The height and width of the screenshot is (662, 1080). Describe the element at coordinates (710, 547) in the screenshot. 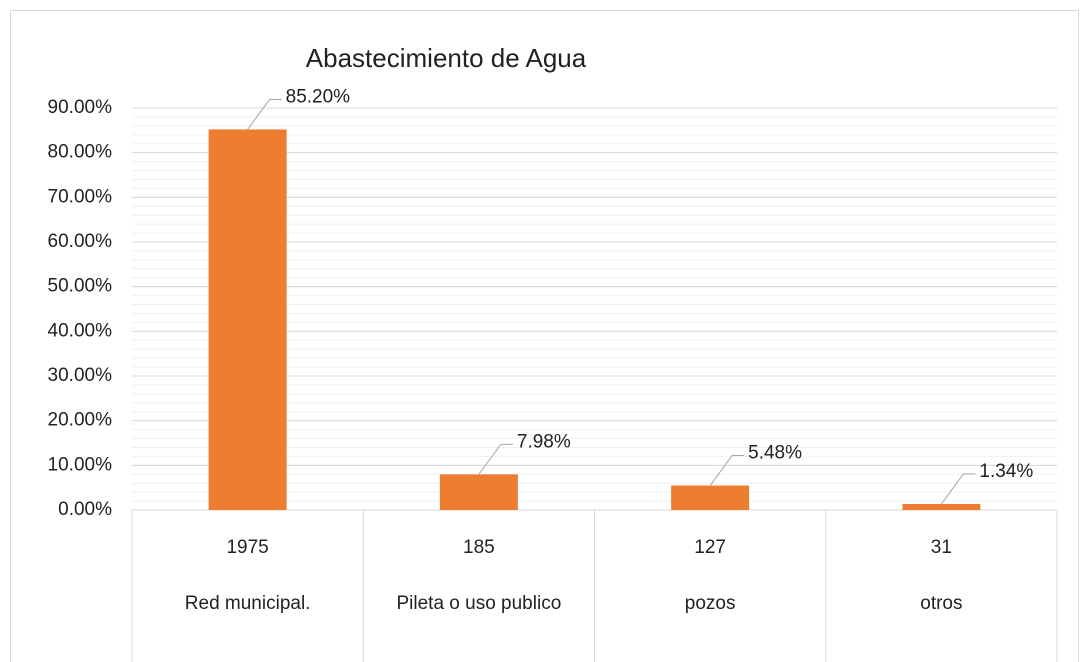

I see `count-label: 127` at that location.